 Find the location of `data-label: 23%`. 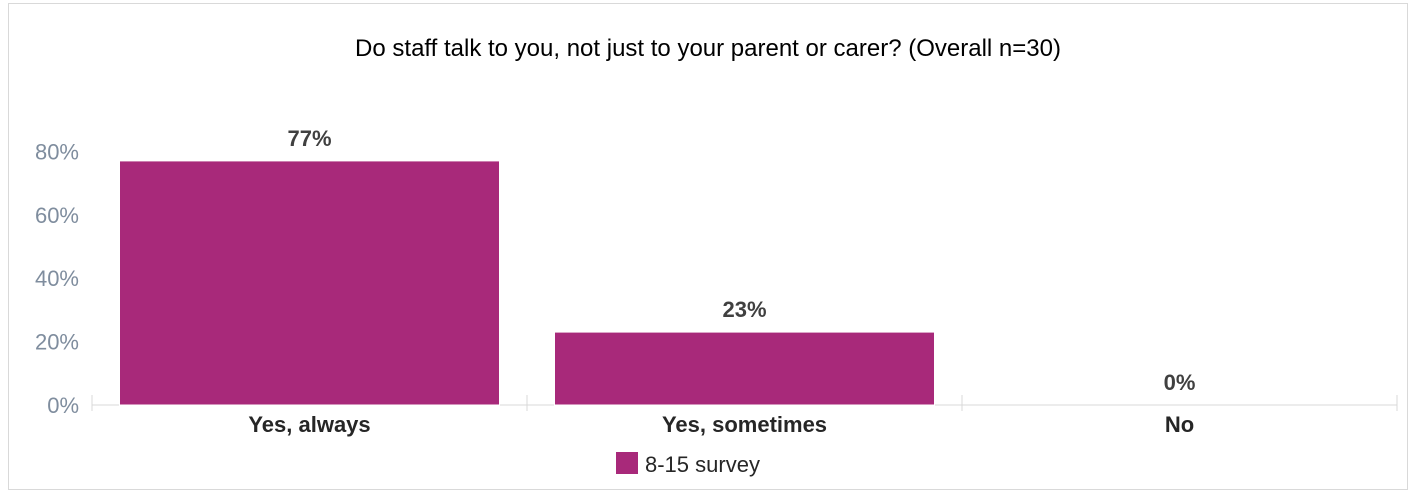

data-label: 23% is located at coordinates (744, 309).